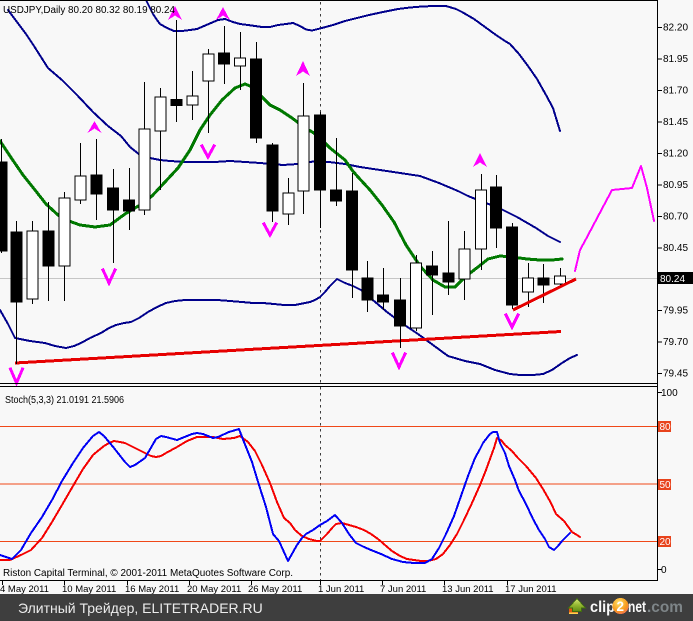  I want to click on svg-text: 81.95, so click(675, 59).